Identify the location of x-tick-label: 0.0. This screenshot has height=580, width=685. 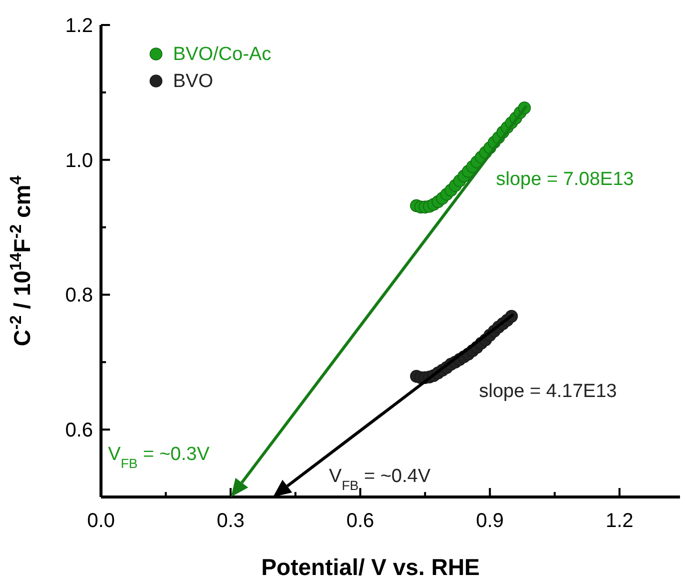
(101, 521).